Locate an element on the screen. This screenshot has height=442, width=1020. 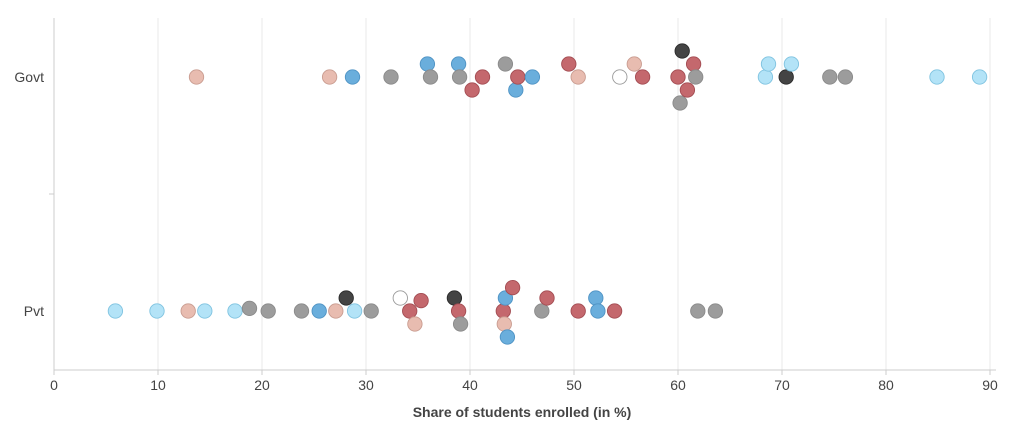
category-label-pvt: Pvt is located at coordinates (34, 311).